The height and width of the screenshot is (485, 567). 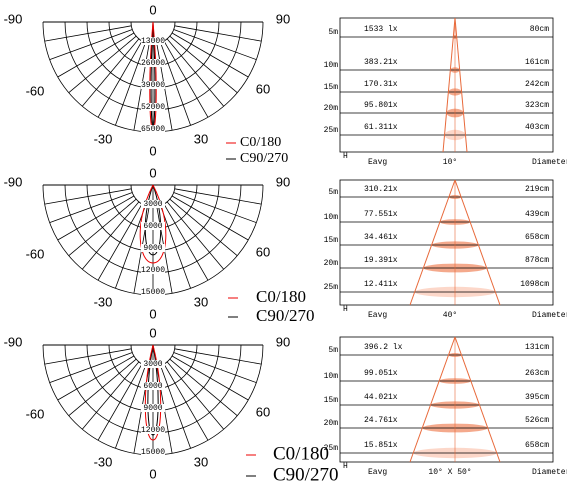 What do you see at coordinates (537, 420) in the screenshot?
I see `diameter-label: 526cm` at bounding box center [537, 420].